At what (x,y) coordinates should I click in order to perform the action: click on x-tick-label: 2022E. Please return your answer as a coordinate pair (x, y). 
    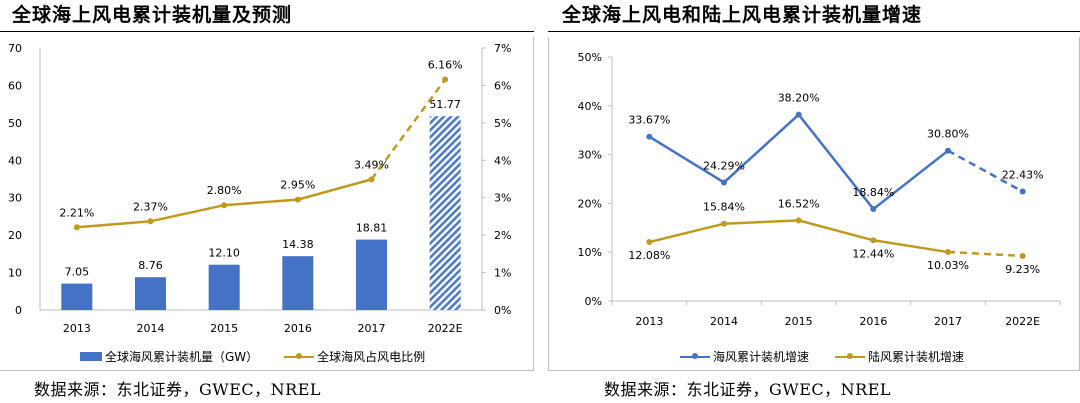
    Looking at the image, I should click on (1022, 321).